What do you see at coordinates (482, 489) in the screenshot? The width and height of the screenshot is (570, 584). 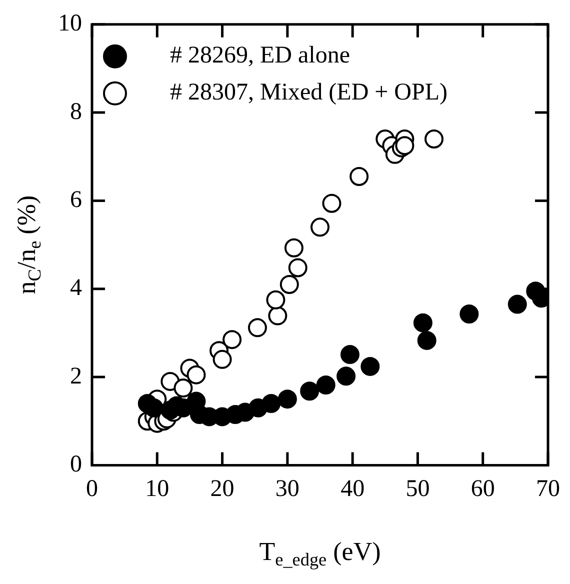 I see `x-tick-label: 60` at bounding box center [482, 489].